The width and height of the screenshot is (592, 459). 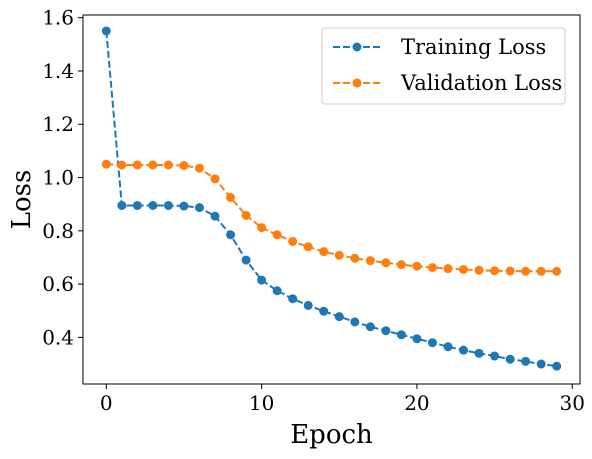 What do you see at coordinates (58, 124) in the screenshot?
I see `y-tick-label: 1.2` at bounding box center [58, 124].